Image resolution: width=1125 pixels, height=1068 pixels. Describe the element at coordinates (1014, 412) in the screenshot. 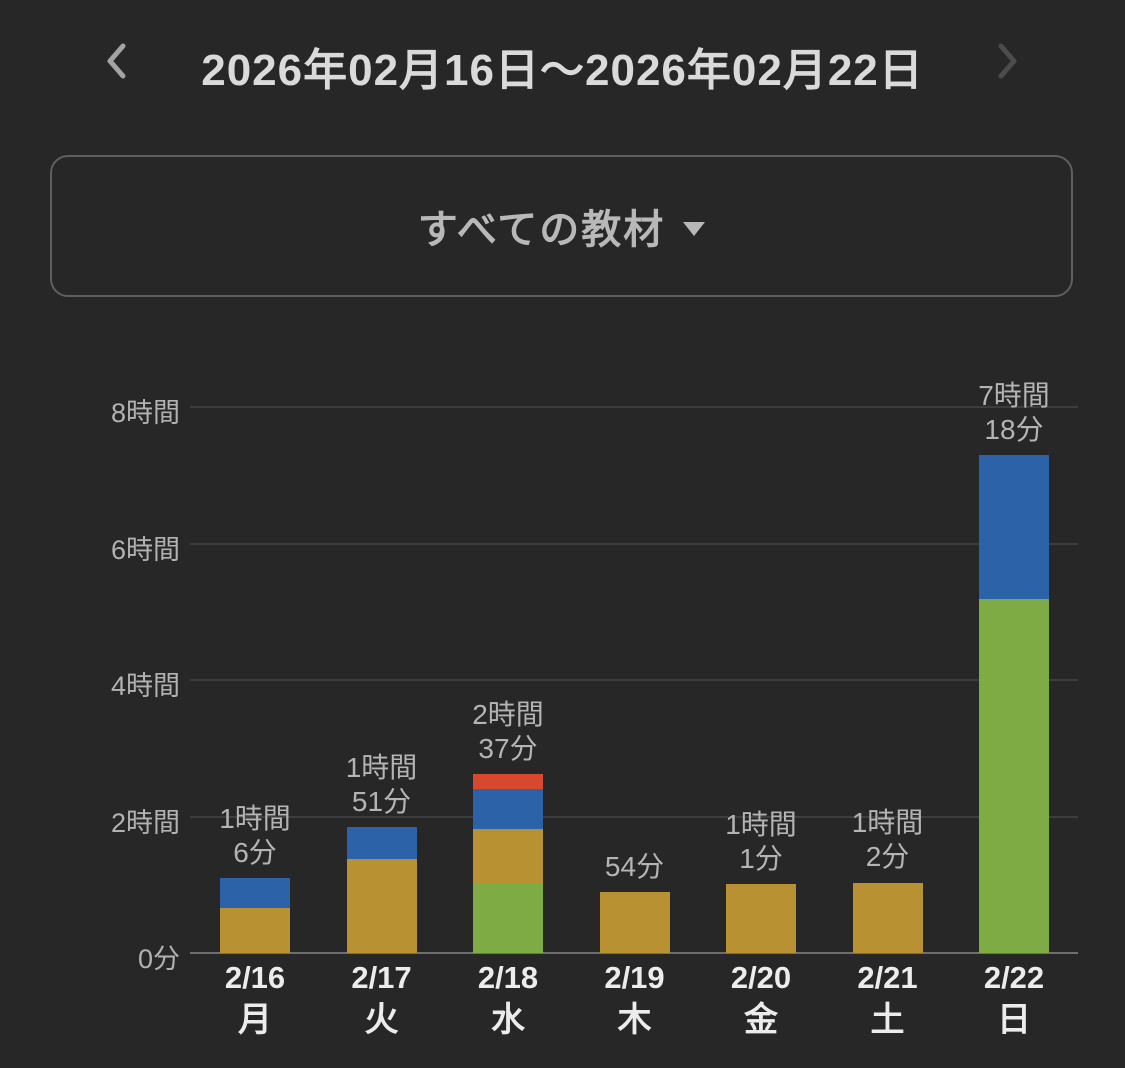

I see `bar-total-label: 7時間 18分` at that location.